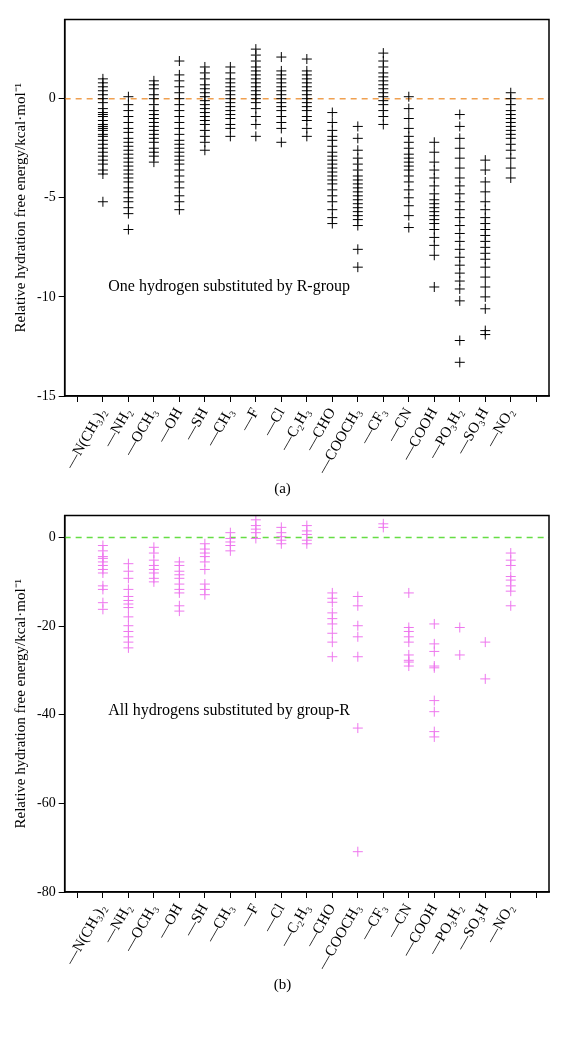  Describe the element at coordinates (46, 296) in the screenshot. I see `y-tick-label: -10` at that location.